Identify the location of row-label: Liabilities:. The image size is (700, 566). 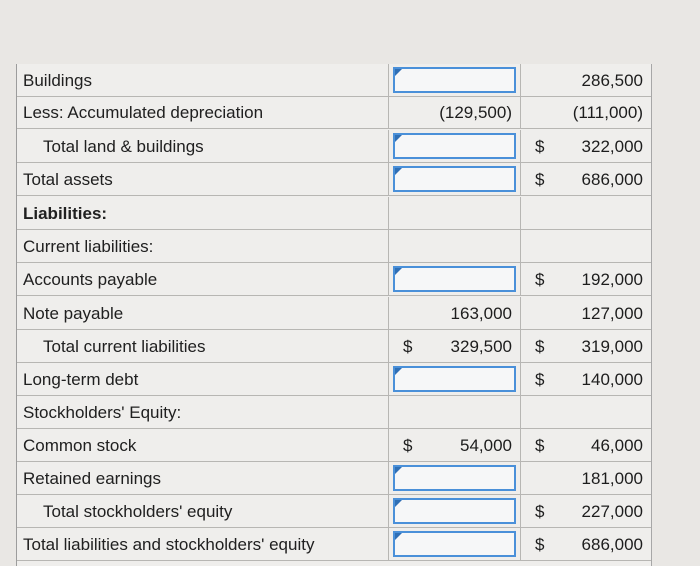
(65, 213).